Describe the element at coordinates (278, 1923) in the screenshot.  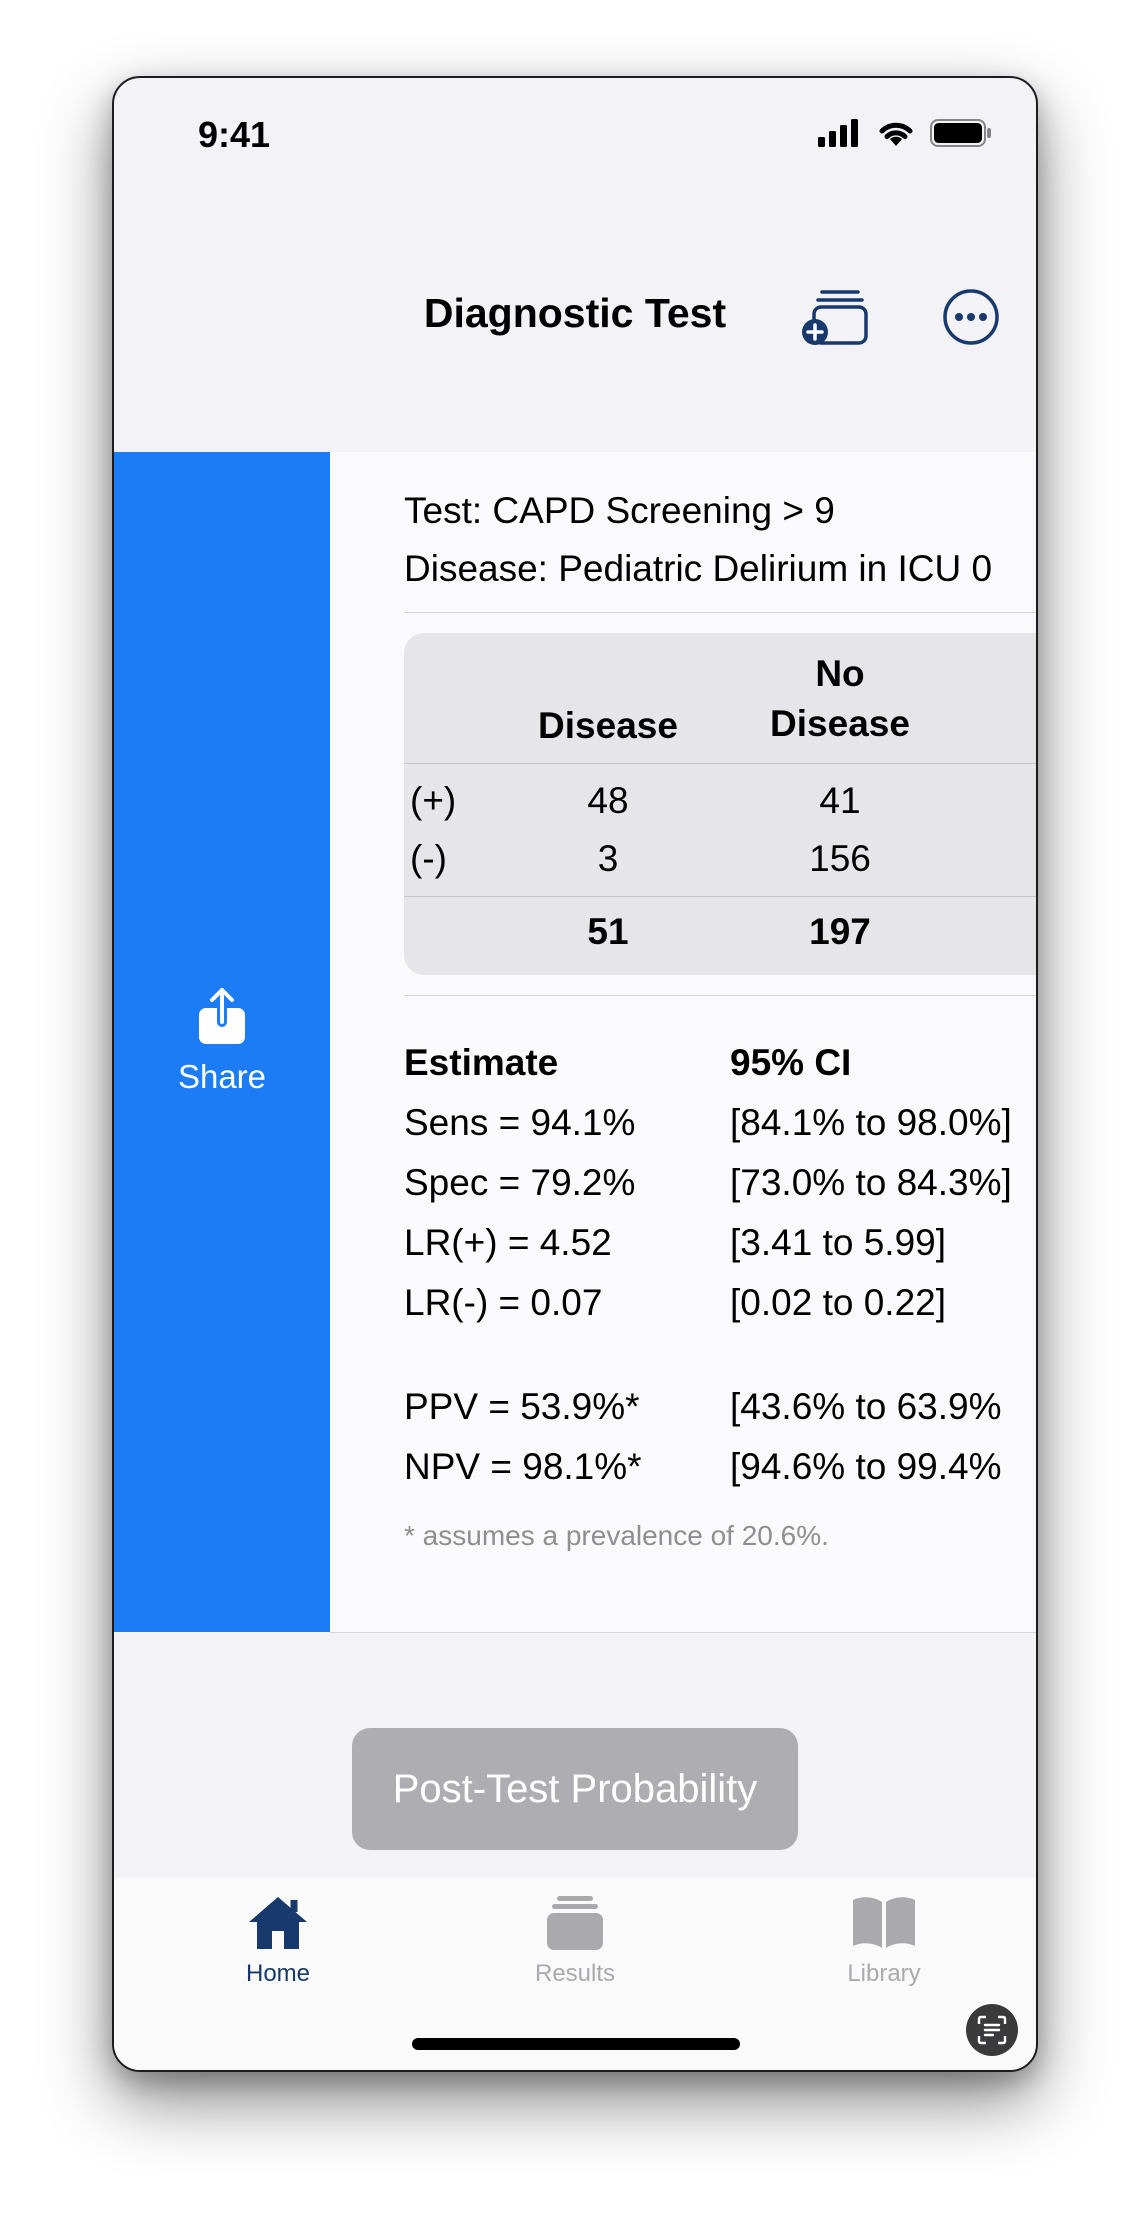
I see `house-icon` at that location.